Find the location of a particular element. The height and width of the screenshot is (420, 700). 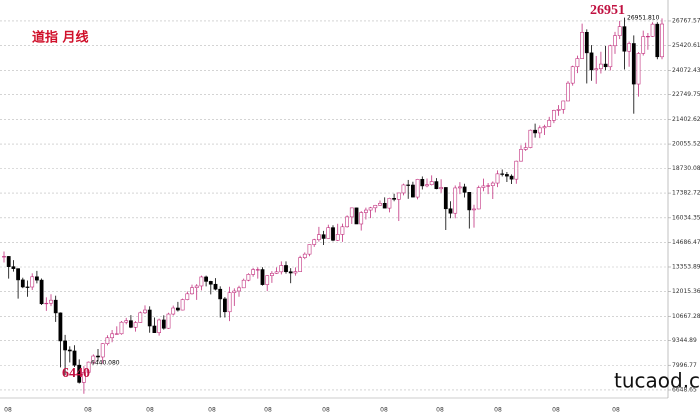

chart-title: 道指 月线 is located at coordinates (60, 38).